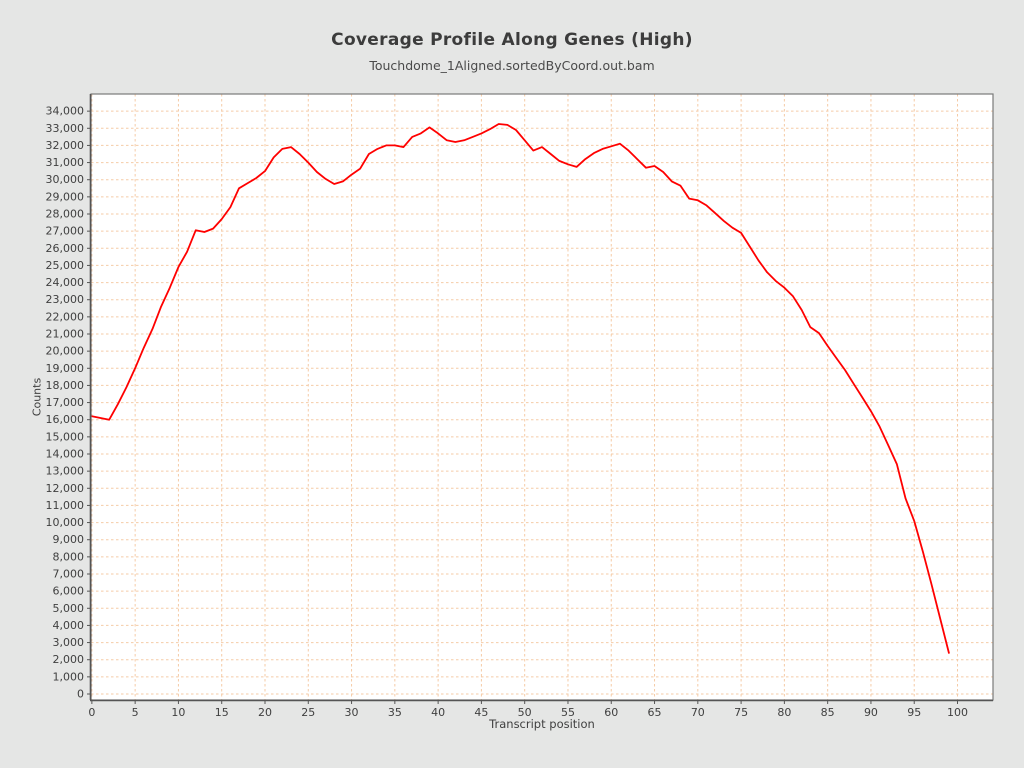 The height and width of the screenshot is (768, 1024). What do you see at coordinates (222, 712) in the screenshot?
I see `x-tick-label: 15` at bounding box center [222, 712].